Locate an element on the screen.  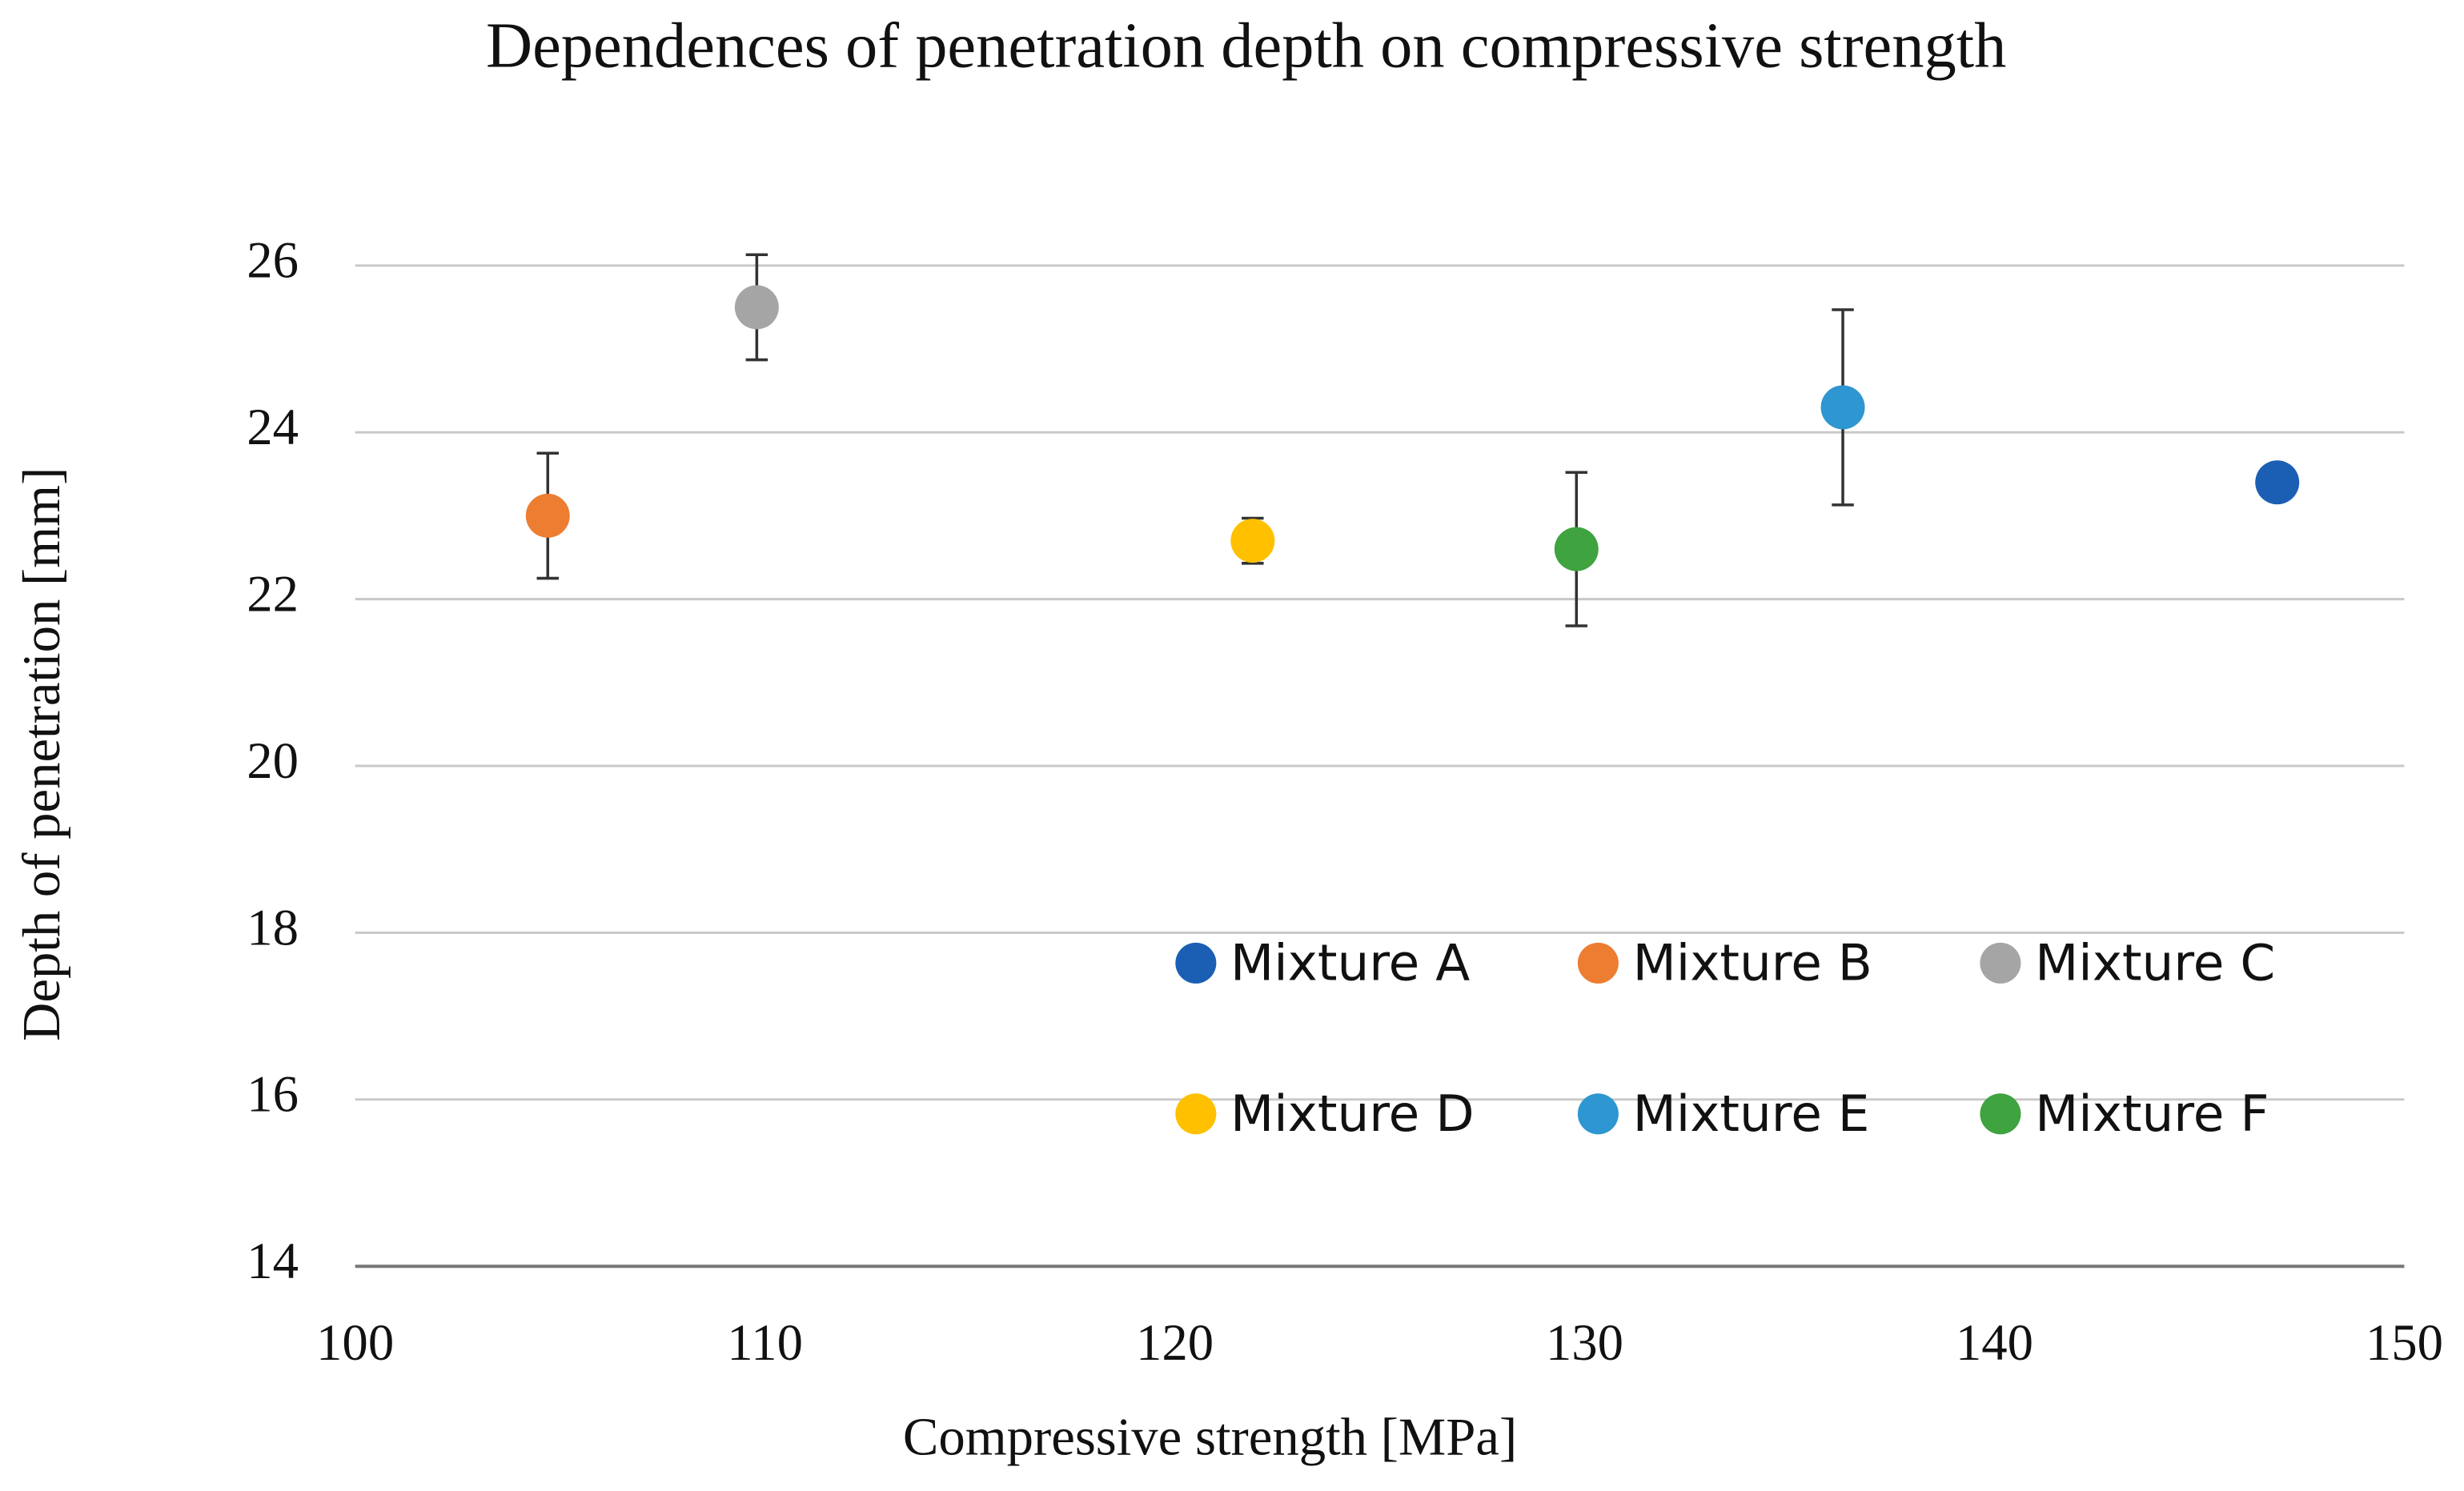
legend-label: Mixture F is located at coordinates (2152, 1113).